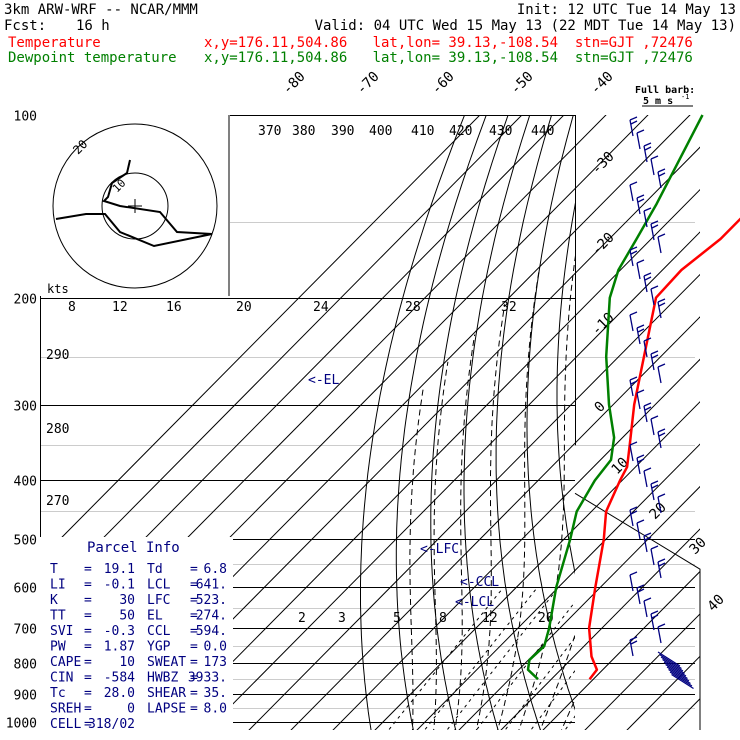 Image resolution: width=740 pixels, height=740 pixels. Describe the element at coordinates (211, 631) in the screenshot. I see `parcel-value: 594.` at that location.